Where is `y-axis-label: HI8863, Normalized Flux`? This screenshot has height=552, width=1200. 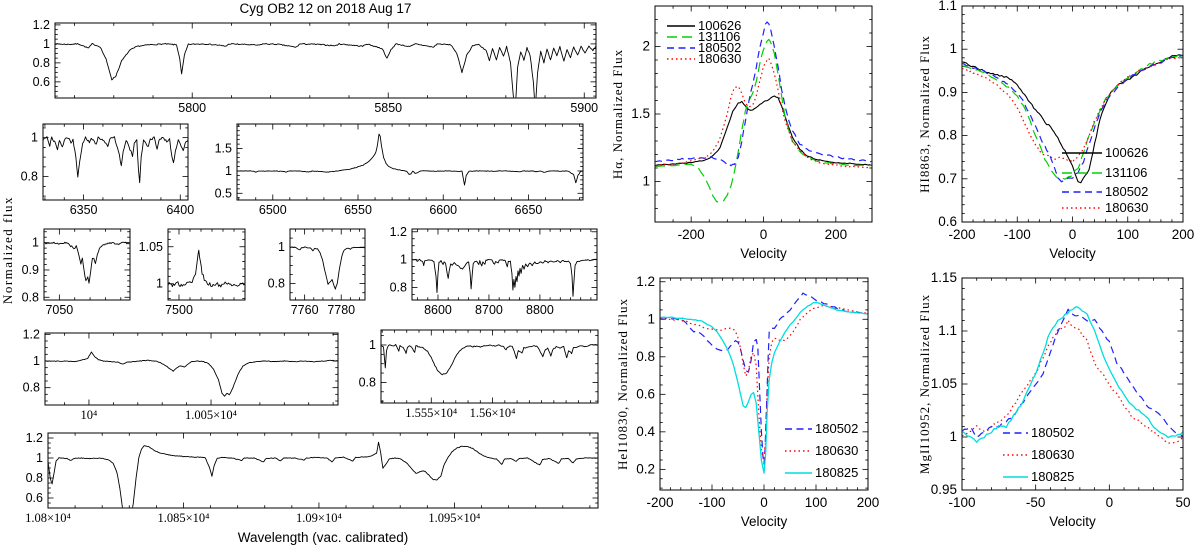 y-axis-label: HI8863, Normalized Flux is located at coordinates (924, 114).